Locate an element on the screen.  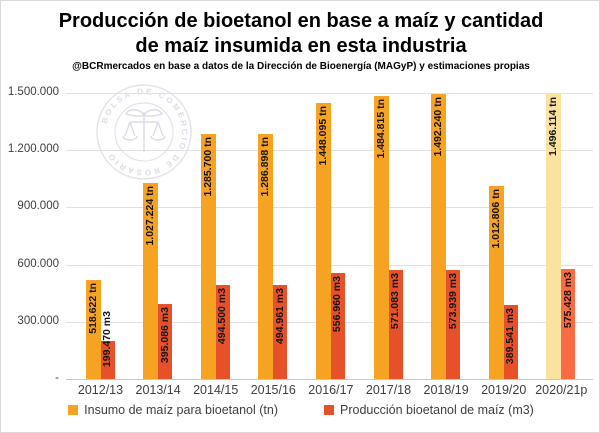
y-axis-tick-label: 1.200.000 is located at coordinates (33, 149).